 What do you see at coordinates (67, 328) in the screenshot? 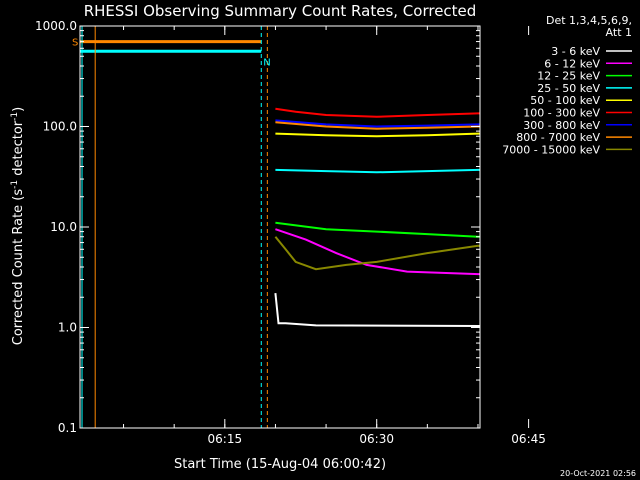
I see `y-tick-label: 1.0` at bounding box center [67, 328].